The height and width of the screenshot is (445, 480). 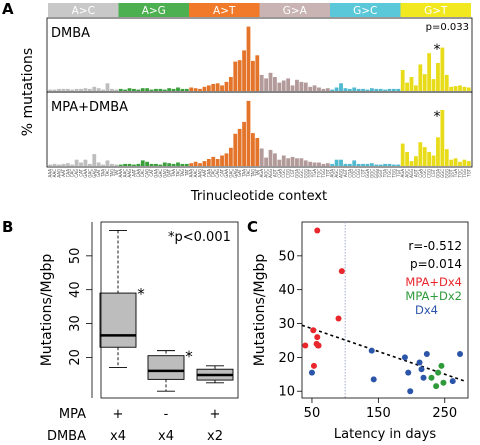 I want to click on class-header-label: A>G, so click(x=154, y=11).